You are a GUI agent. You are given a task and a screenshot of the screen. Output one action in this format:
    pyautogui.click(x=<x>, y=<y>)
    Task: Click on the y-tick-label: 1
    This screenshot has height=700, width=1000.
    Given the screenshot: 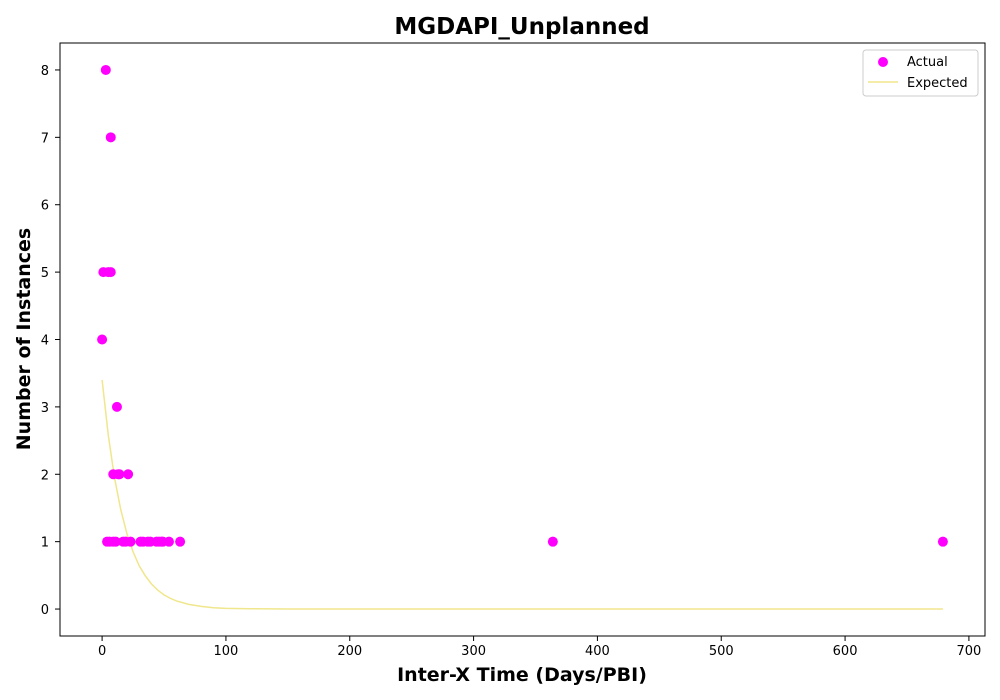 What is the action you would take?
    pyautogui.click(x=45, y=543)
    